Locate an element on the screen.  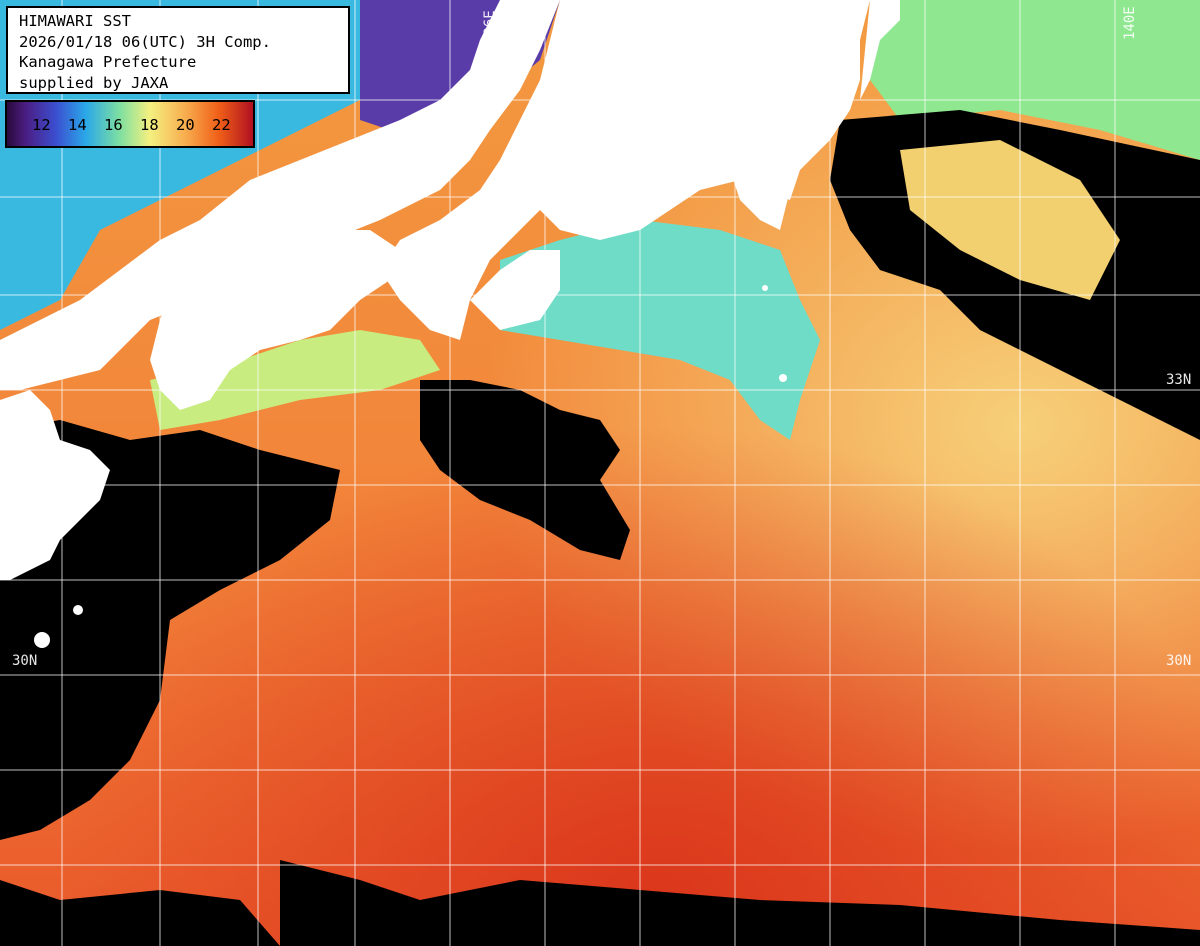
legend-label-20: 20 is located at coordinates (185, 125).